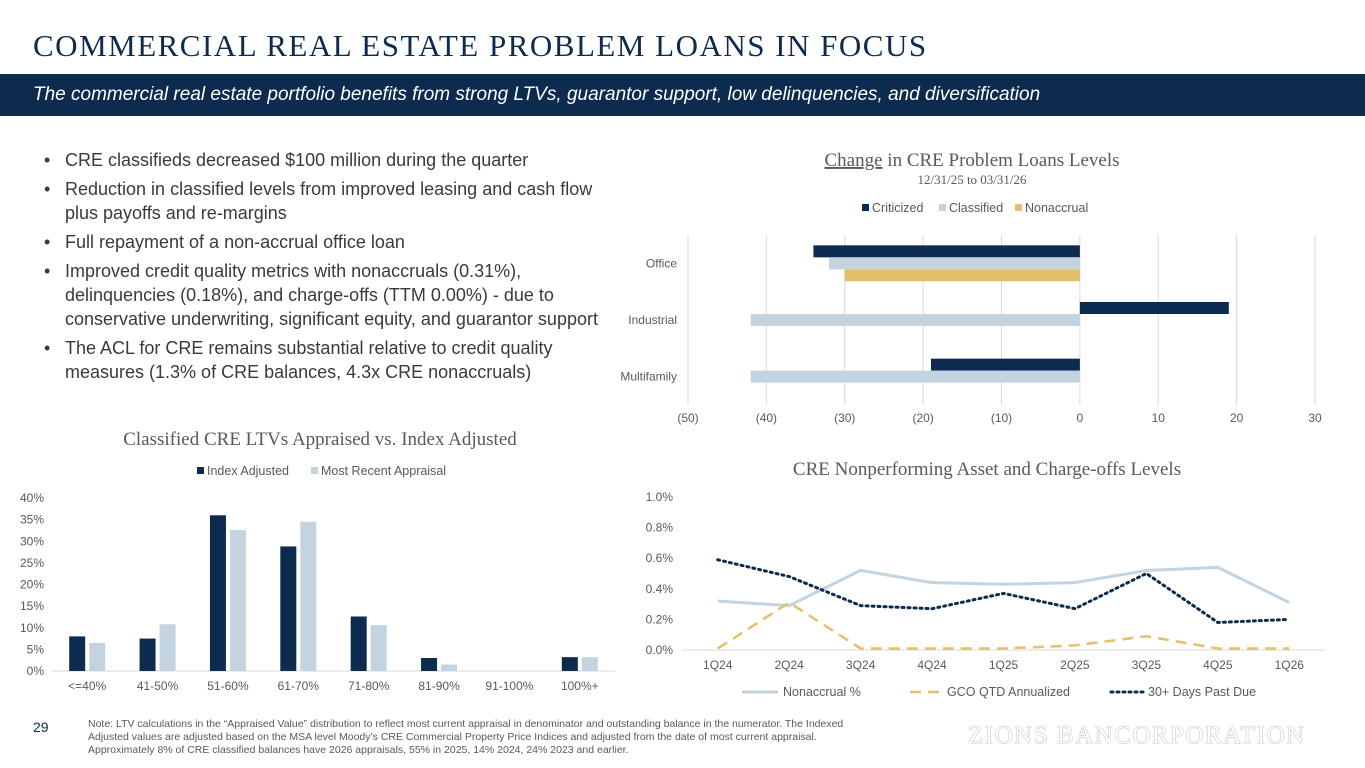 This screenshot has width=1365, height=768. What do you see at coordinates (41, 727) in the screenshot?
I see `page-number: 29` at bounding box center [41, 727].